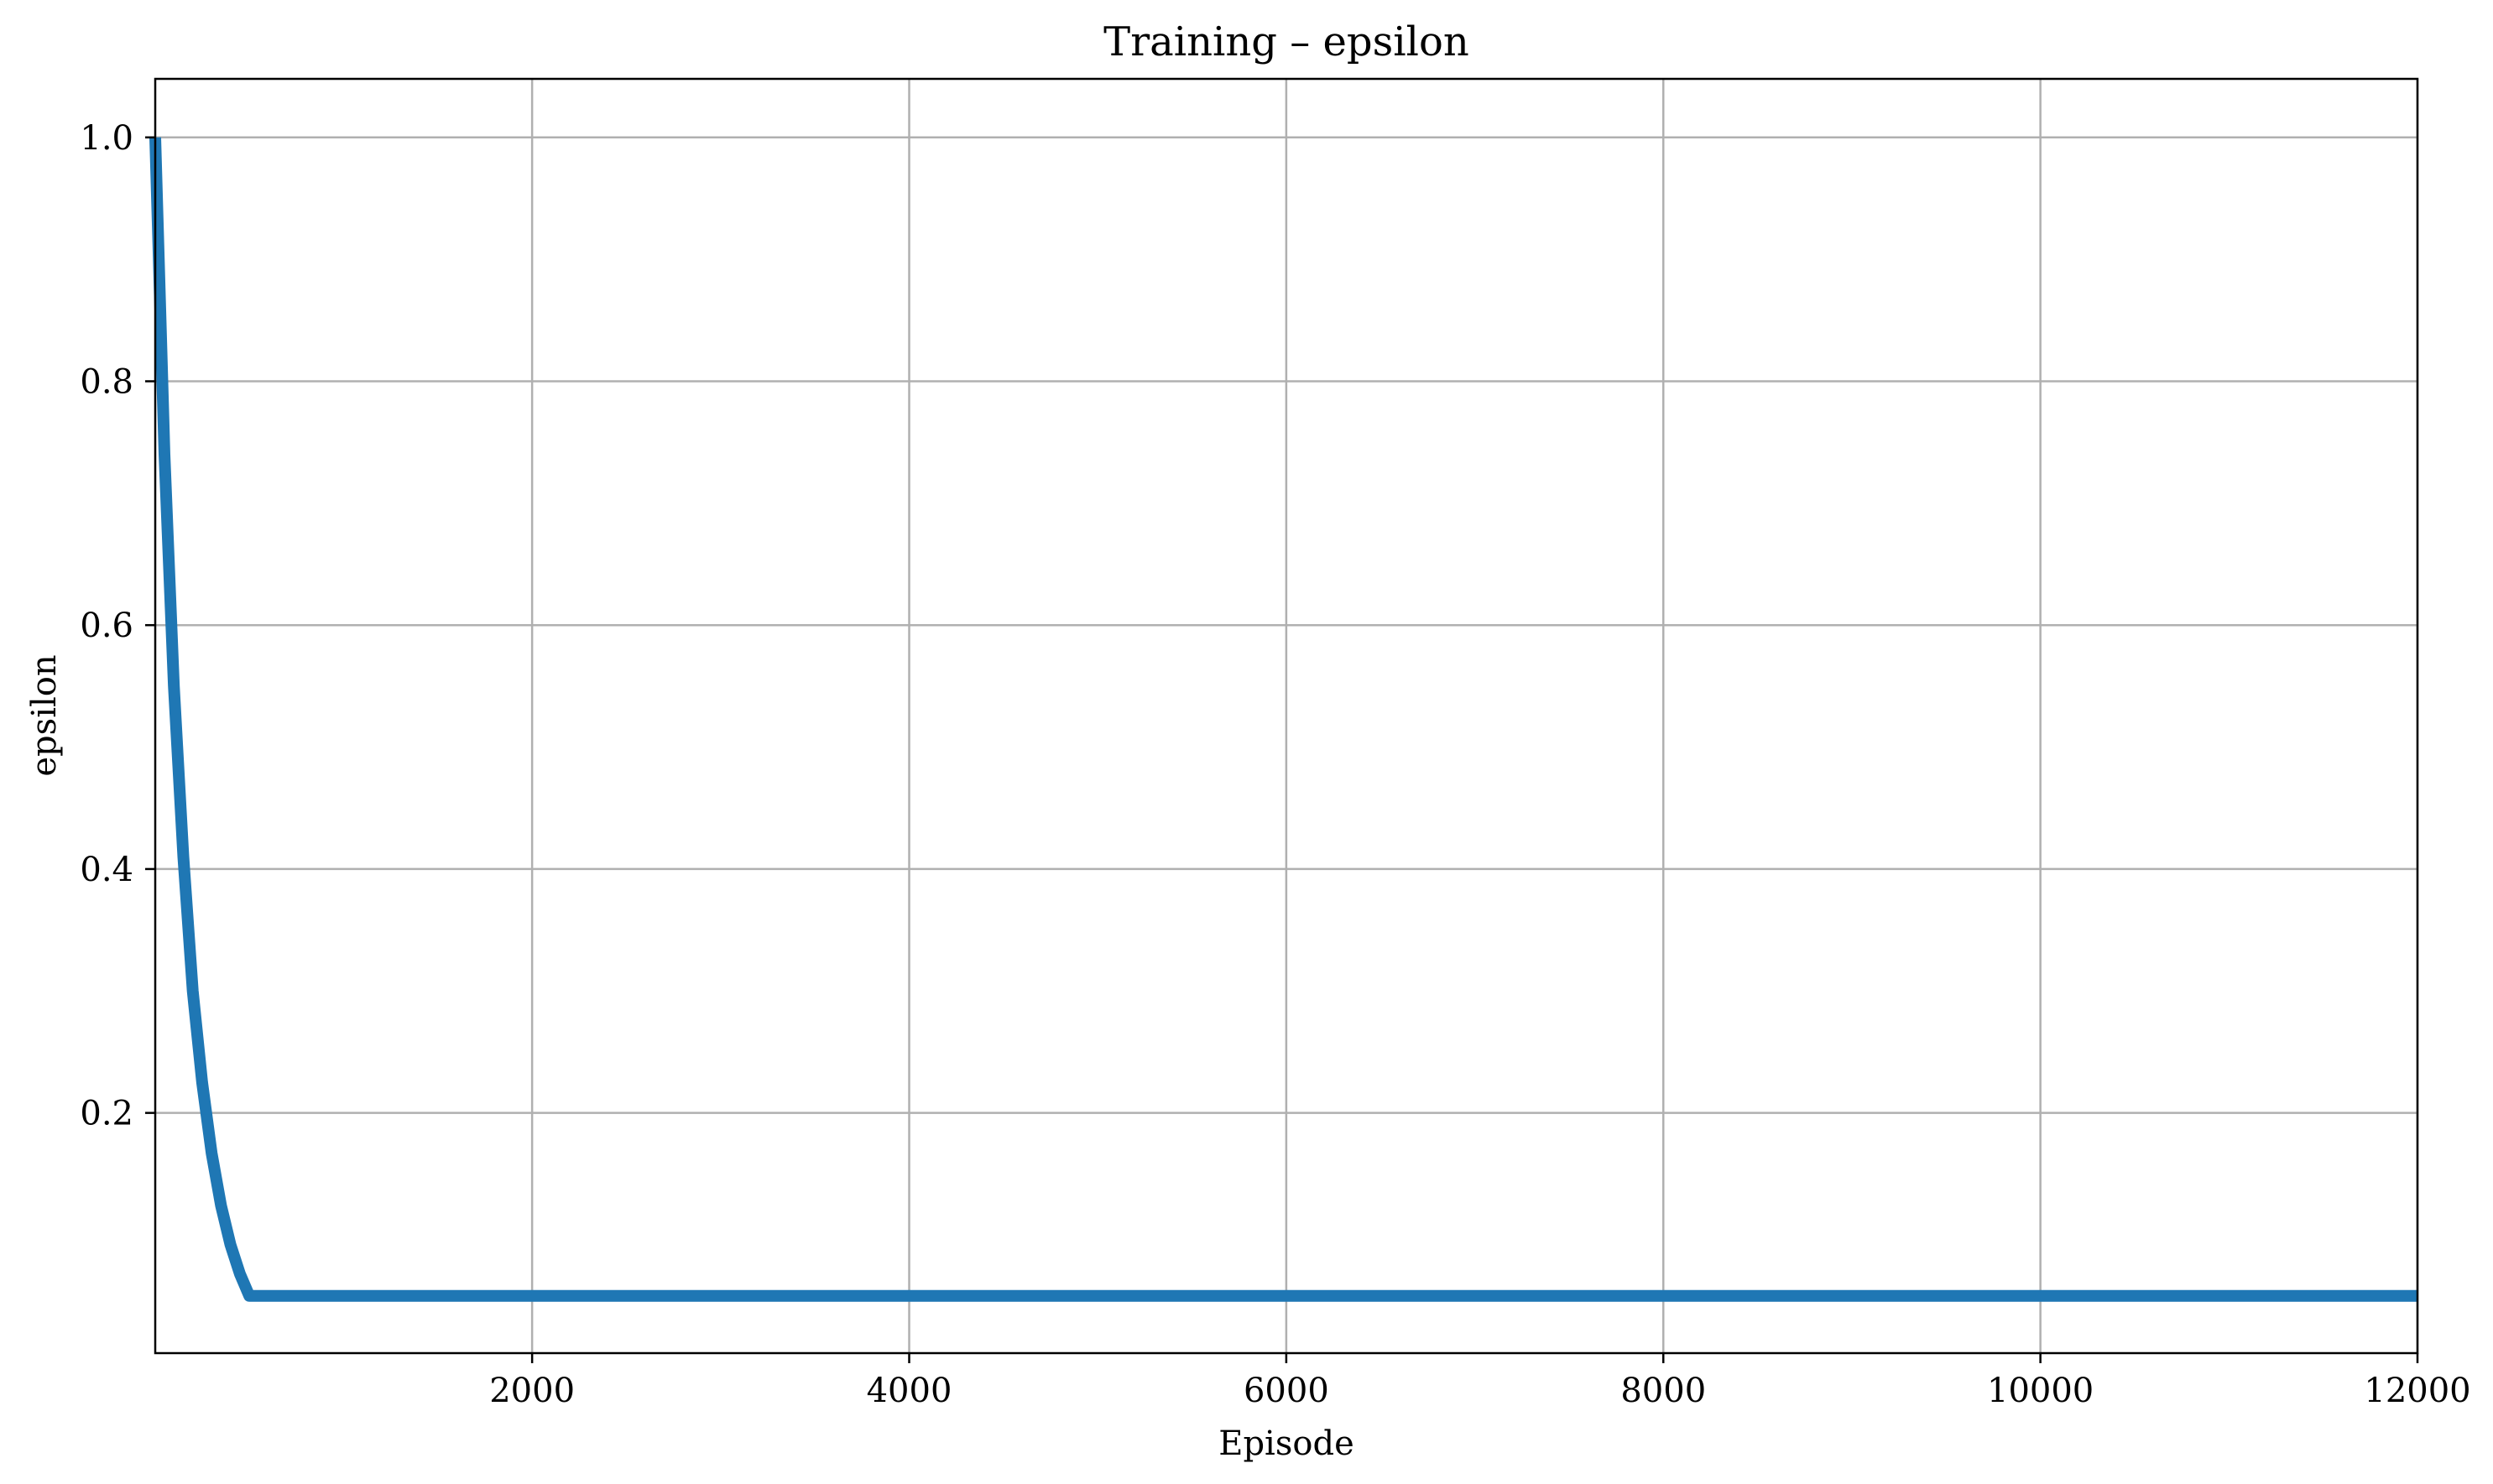 This screenshot has height=1484, width=2493. Describe the element at coordinates (2417, 1391) in the screenshot. I see `x-tick-label: 12000` at that location.